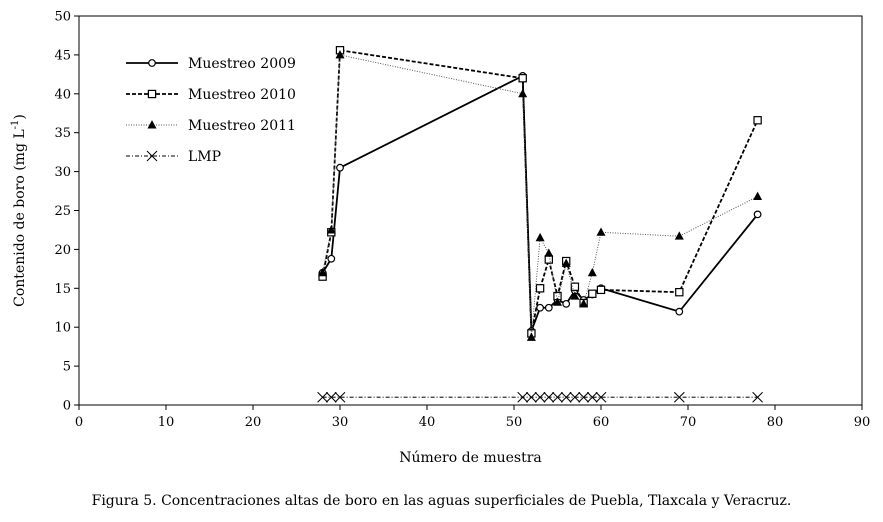 The height and width of the screenshot is (522, 883). I want to click on legend-entry: Muestreo 2009, so click(211, 64).